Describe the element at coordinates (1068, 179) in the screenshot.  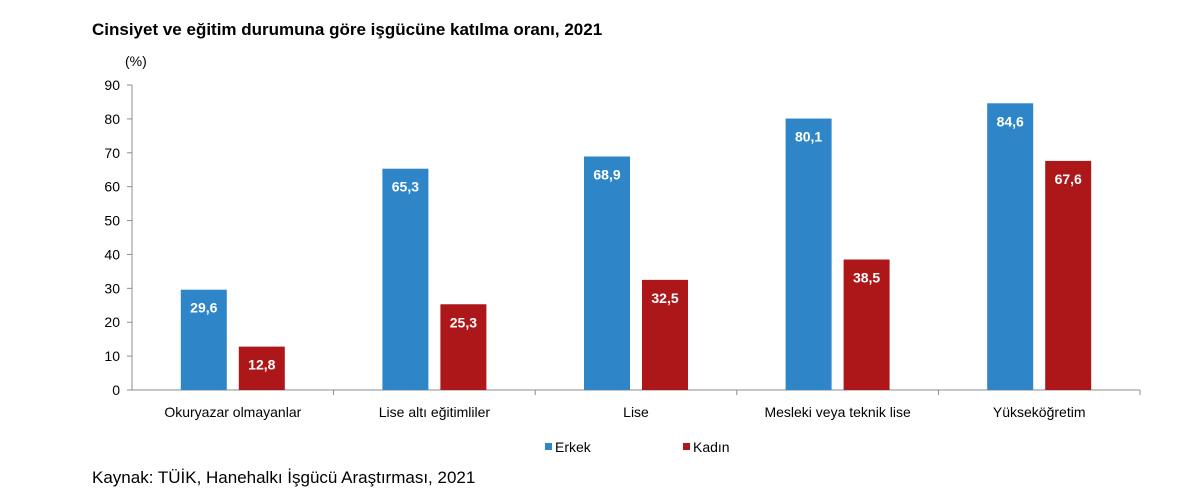
I see `bar-value-label: 67,6` at that location.